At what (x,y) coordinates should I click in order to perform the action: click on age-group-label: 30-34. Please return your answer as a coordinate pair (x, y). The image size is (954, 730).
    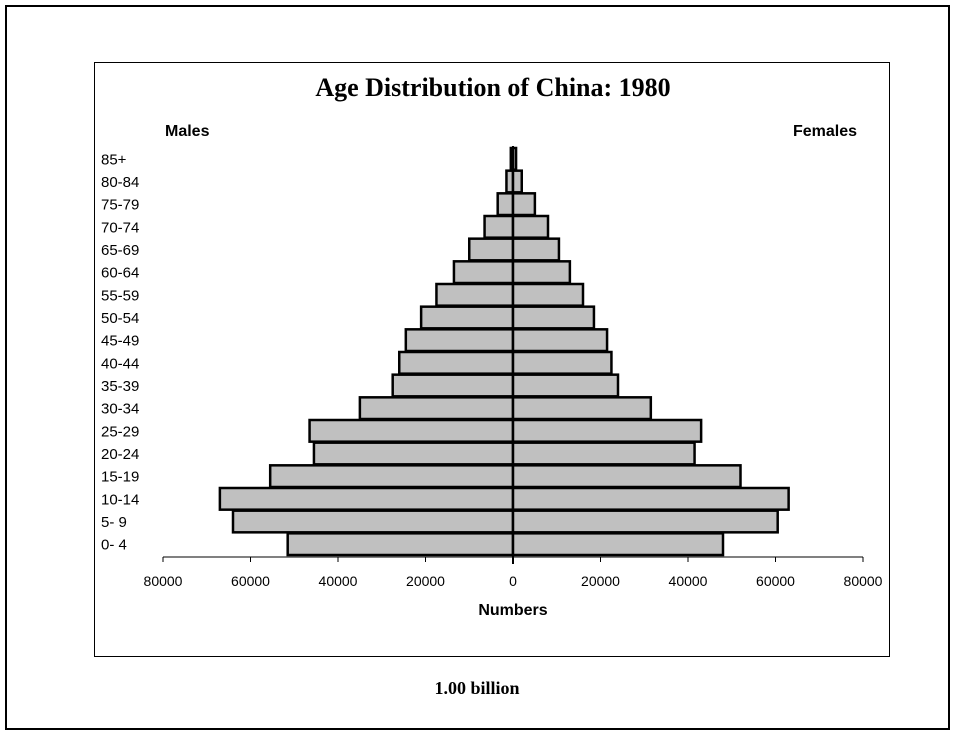
    Looking at the image, I should click on (120, 409).